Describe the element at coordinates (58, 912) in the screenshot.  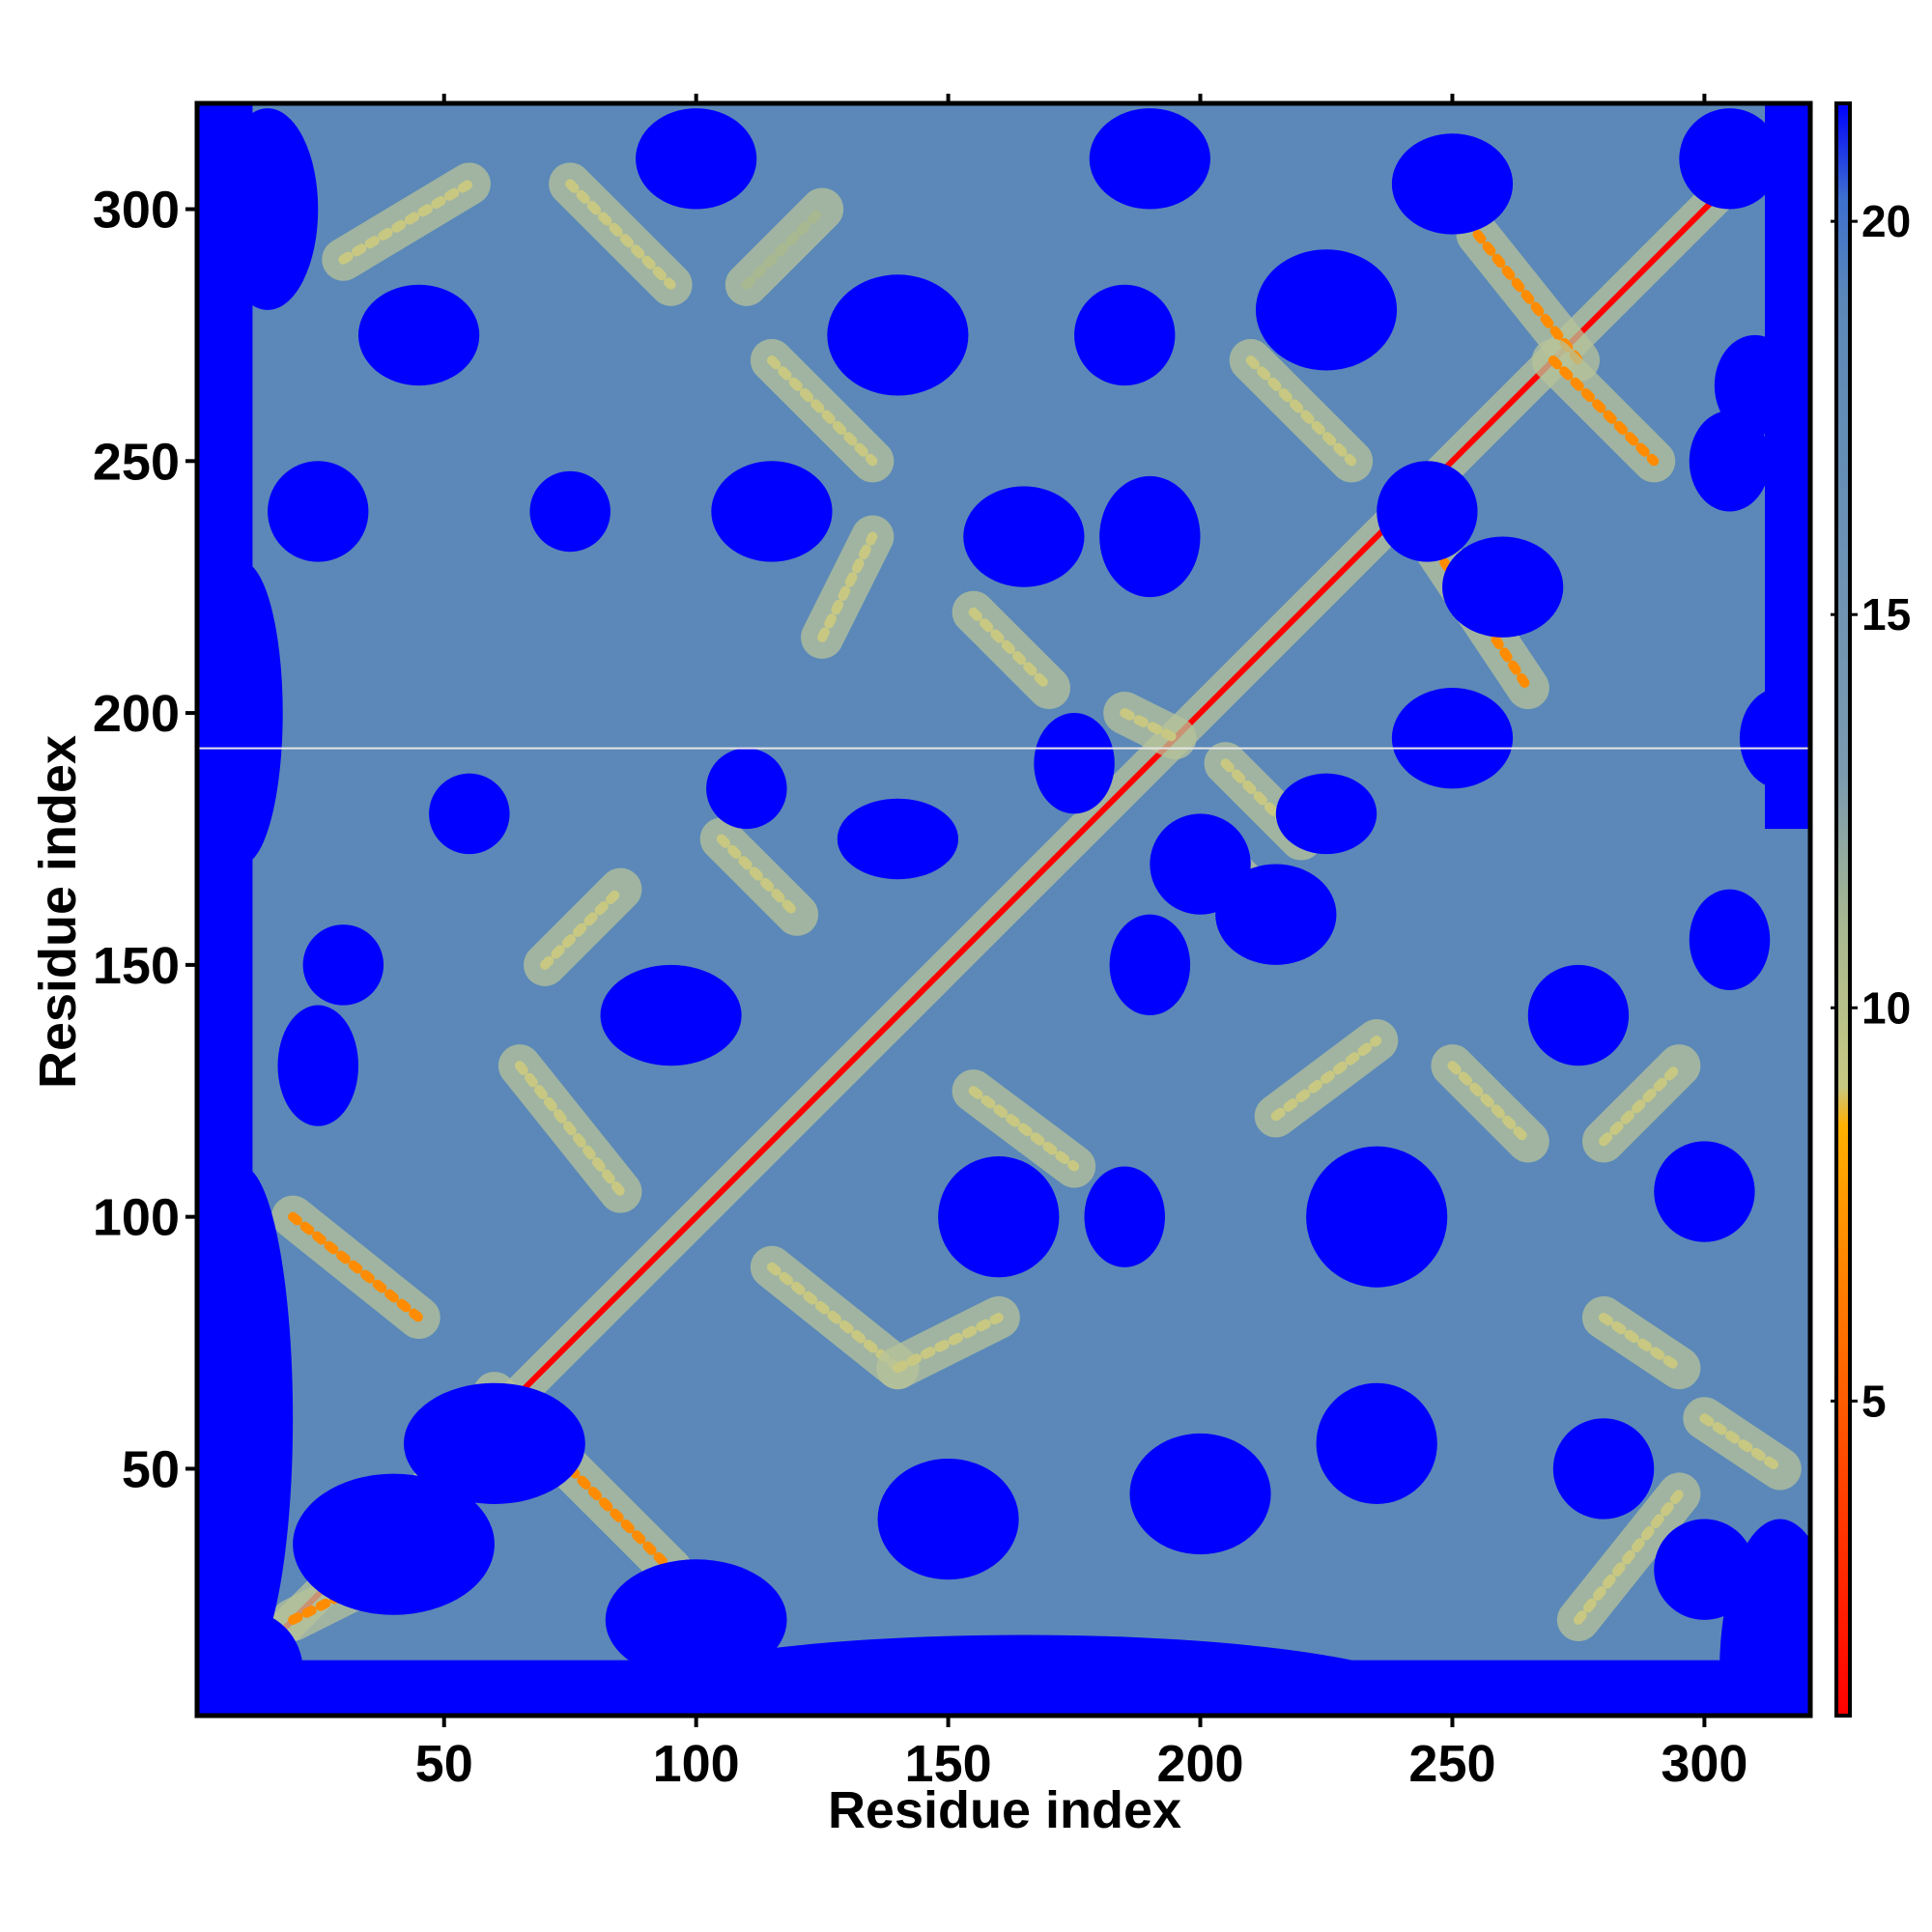
I see `y-axis-title: Residue index` at that location.